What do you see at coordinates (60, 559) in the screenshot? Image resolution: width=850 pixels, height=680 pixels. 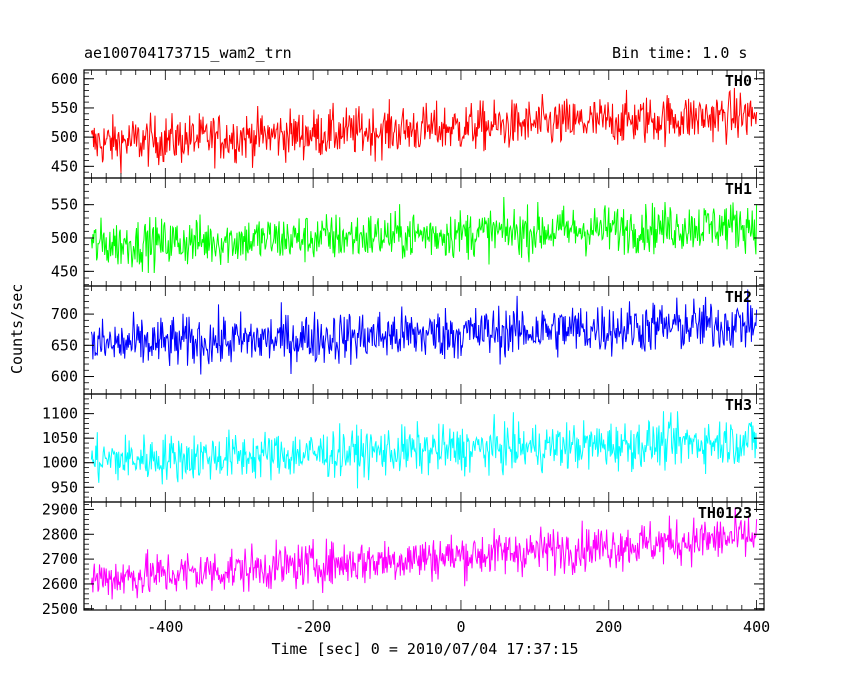 I see `y-tick-label: 2700` at bounding box center [60, 559].